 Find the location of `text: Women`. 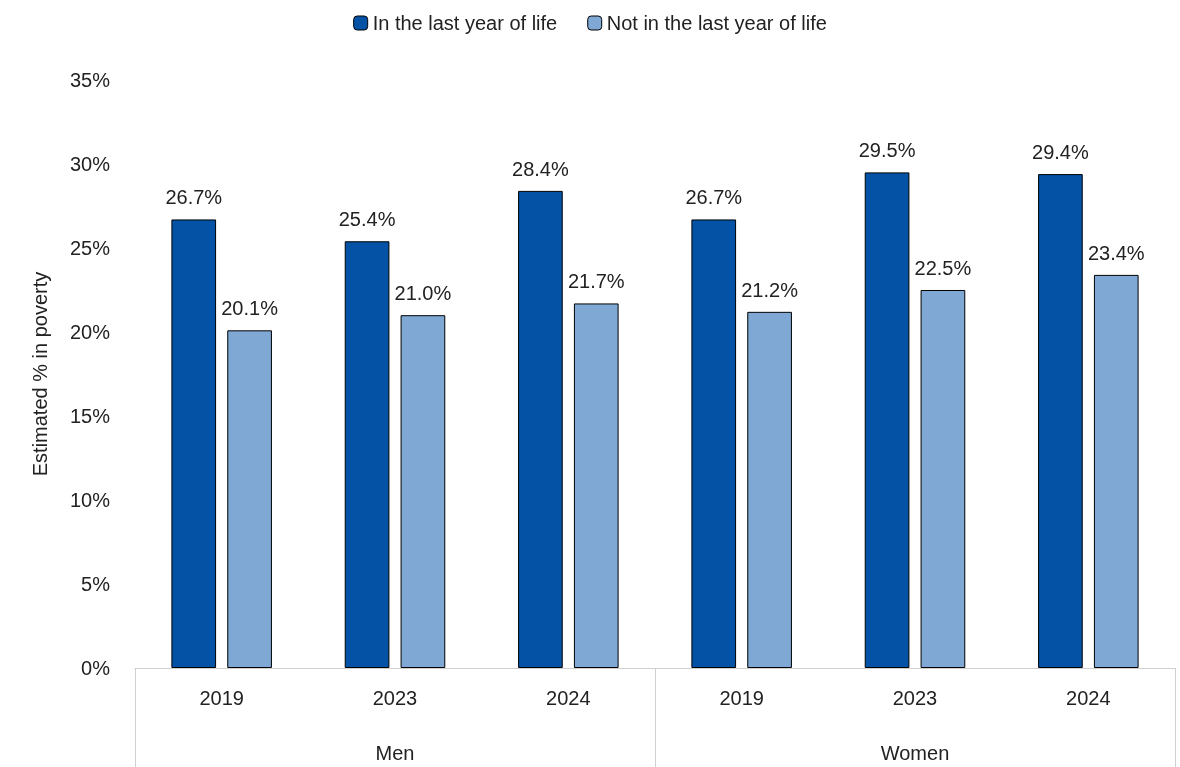

text: Women is located at coordinates (915, 753).